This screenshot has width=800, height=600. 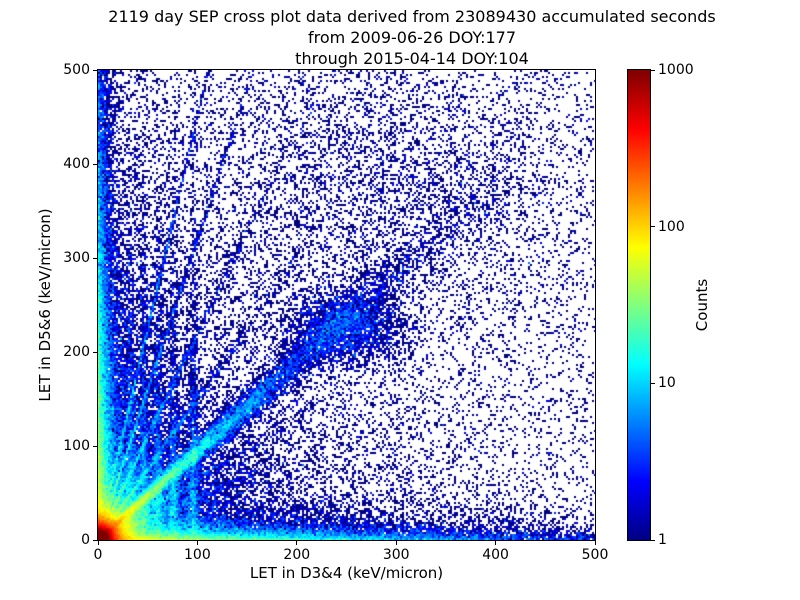 I want to click on x-tick-label: 100, so click(x=197, y=555).